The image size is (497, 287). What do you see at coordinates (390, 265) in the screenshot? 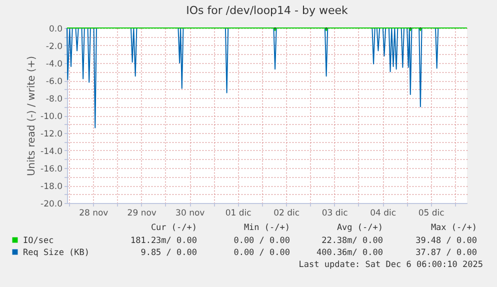
I see `text: Last update: Sat Dec 6 06:00:10 2025` at bounding box center [390, 265].